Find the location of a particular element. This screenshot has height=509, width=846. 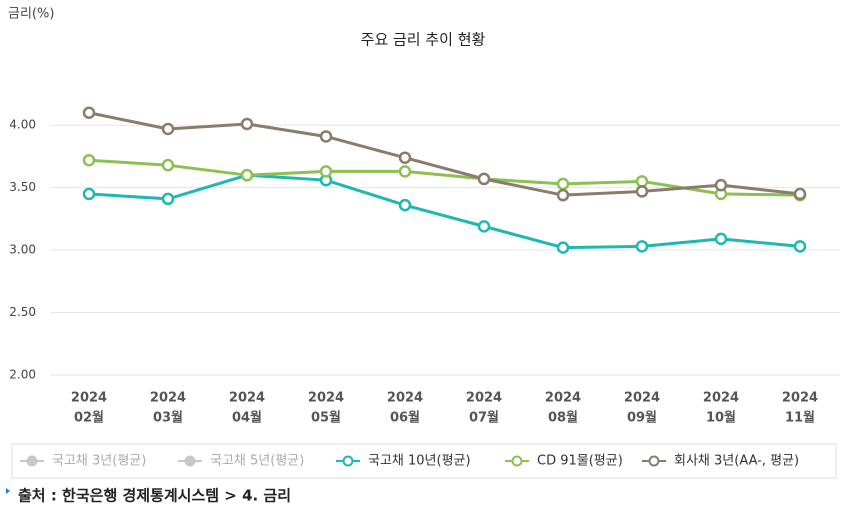

y-tick-label: 4.00 is located at coordinates (22, 125).